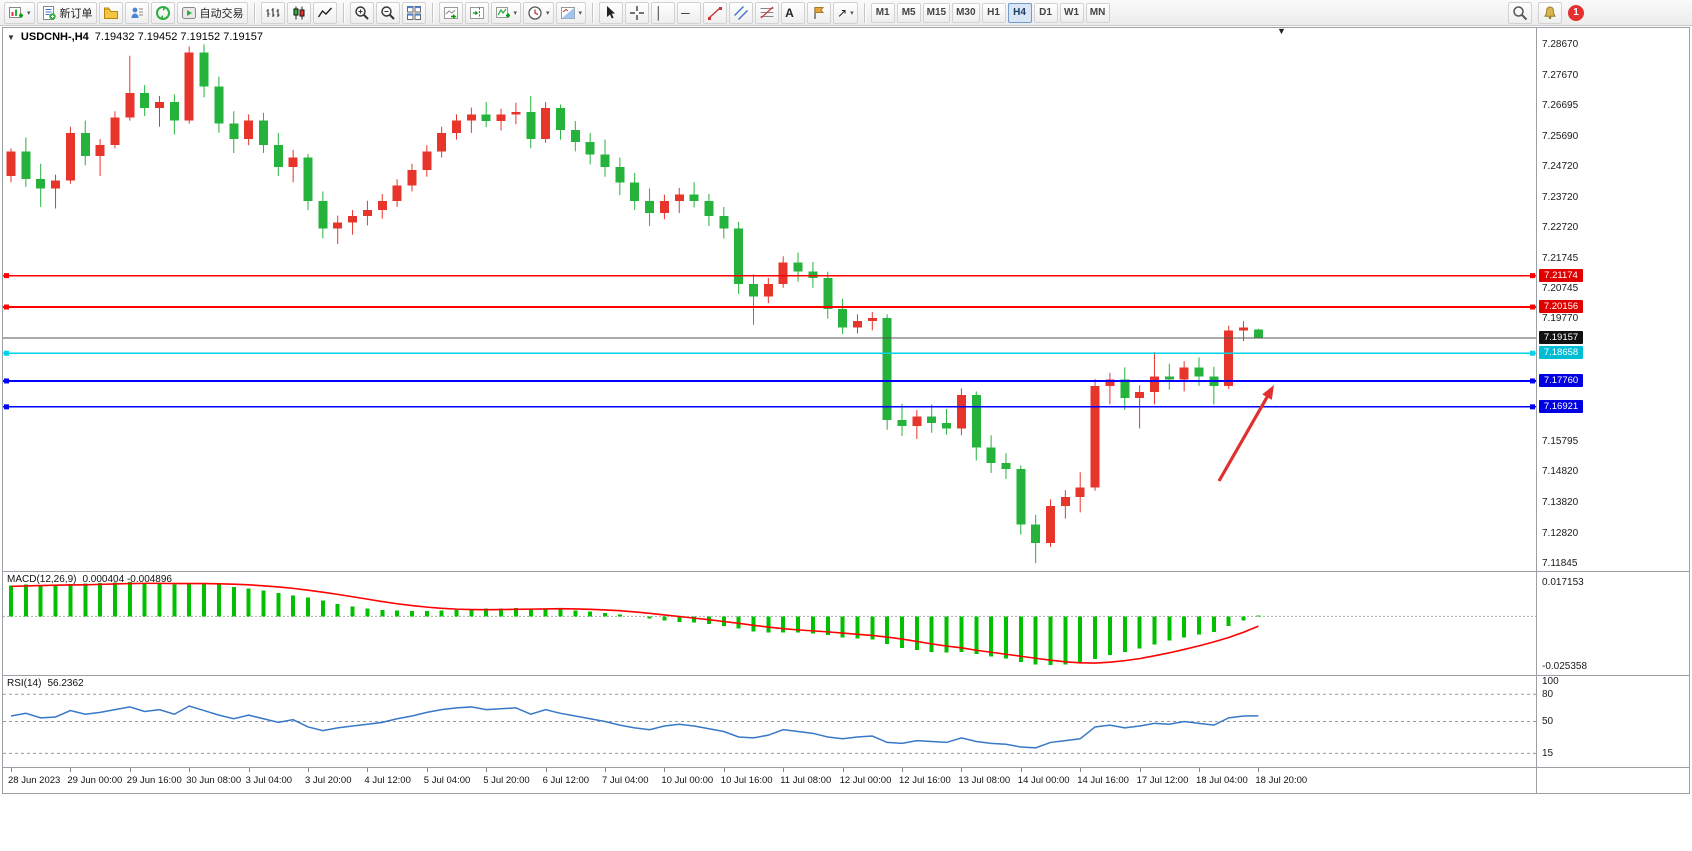  I want to click on time-label: 18 Jul 04:00, so click(1222, 780).